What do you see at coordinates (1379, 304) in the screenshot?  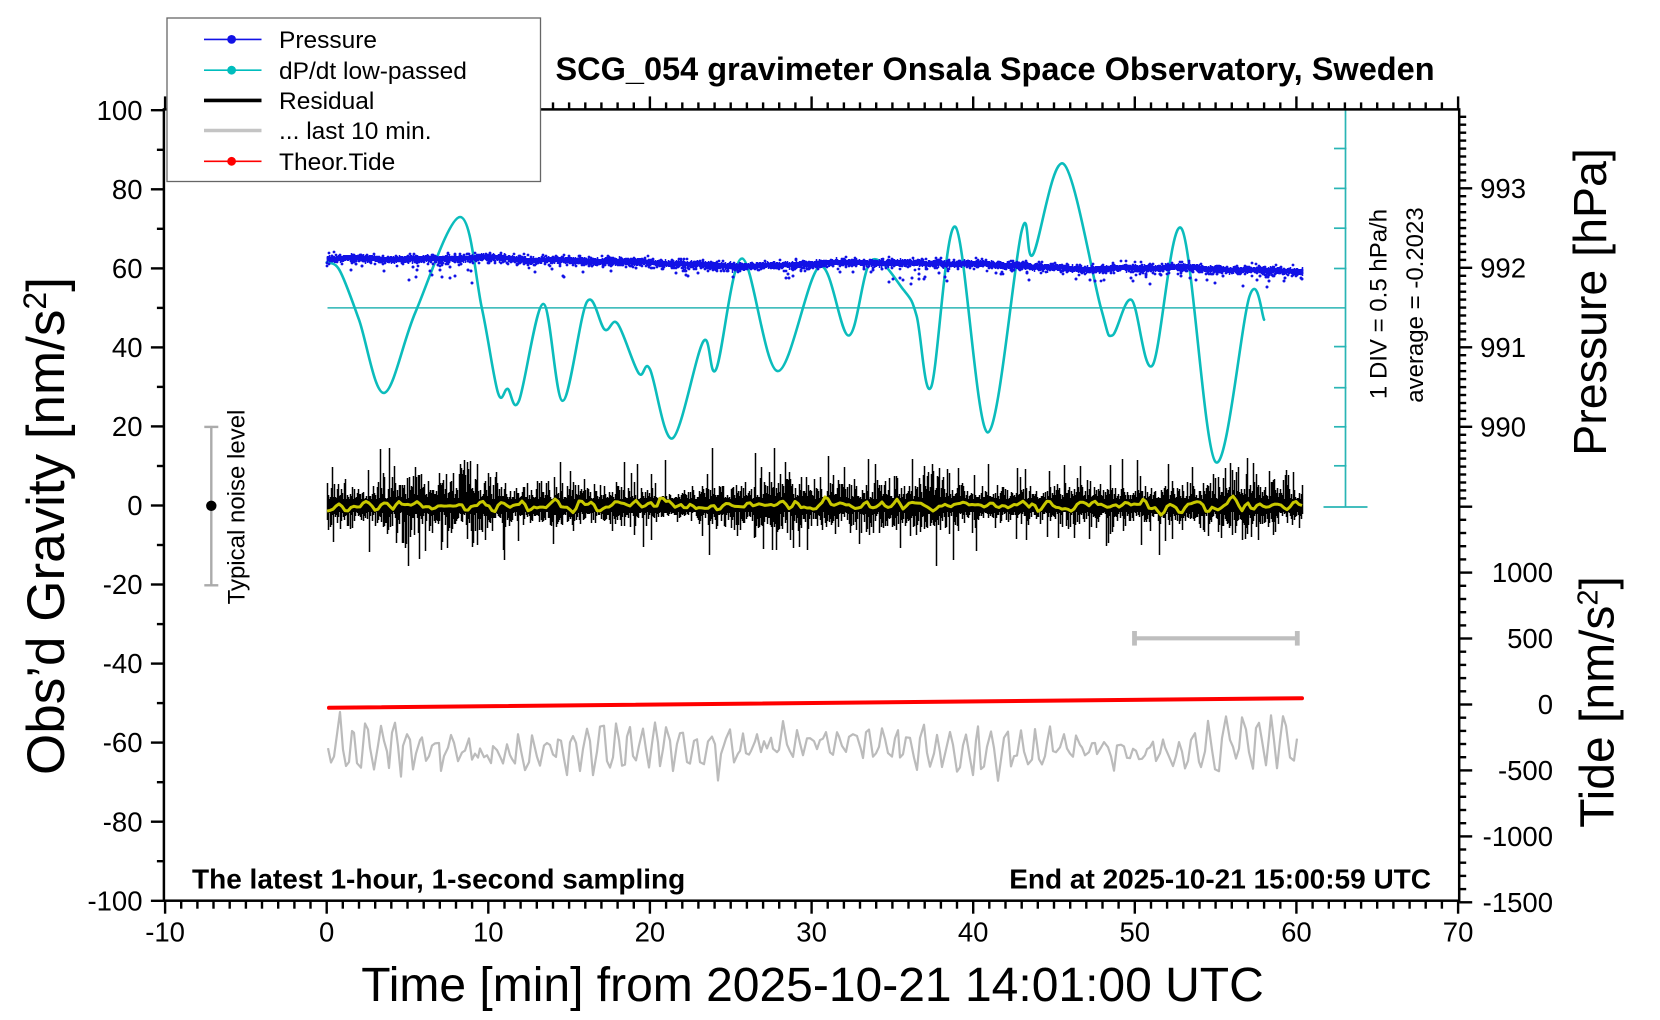 I see `svg-text: 1 DIV = 0.5 hPa/h` at bounding box center [1379, 304].